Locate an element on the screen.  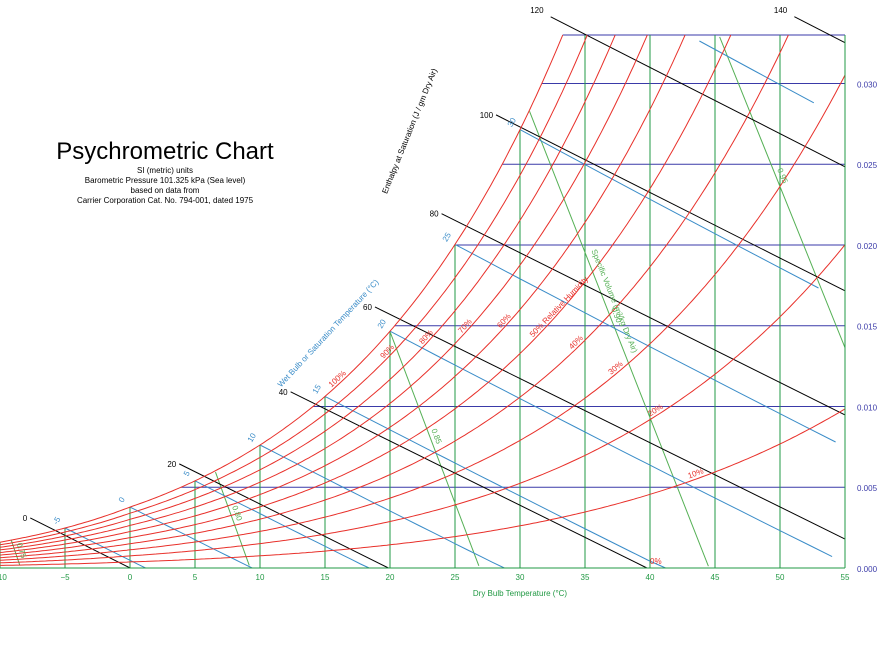
rh-label: 40% is located at coordinates (576, 343).